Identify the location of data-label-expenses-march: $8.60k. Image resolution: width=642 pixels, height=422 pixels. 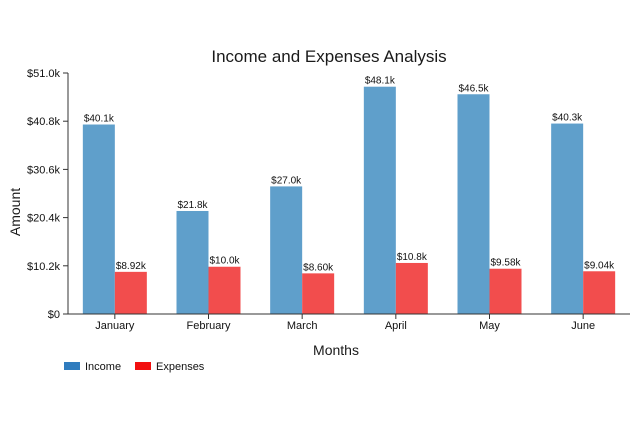
(318, 267).